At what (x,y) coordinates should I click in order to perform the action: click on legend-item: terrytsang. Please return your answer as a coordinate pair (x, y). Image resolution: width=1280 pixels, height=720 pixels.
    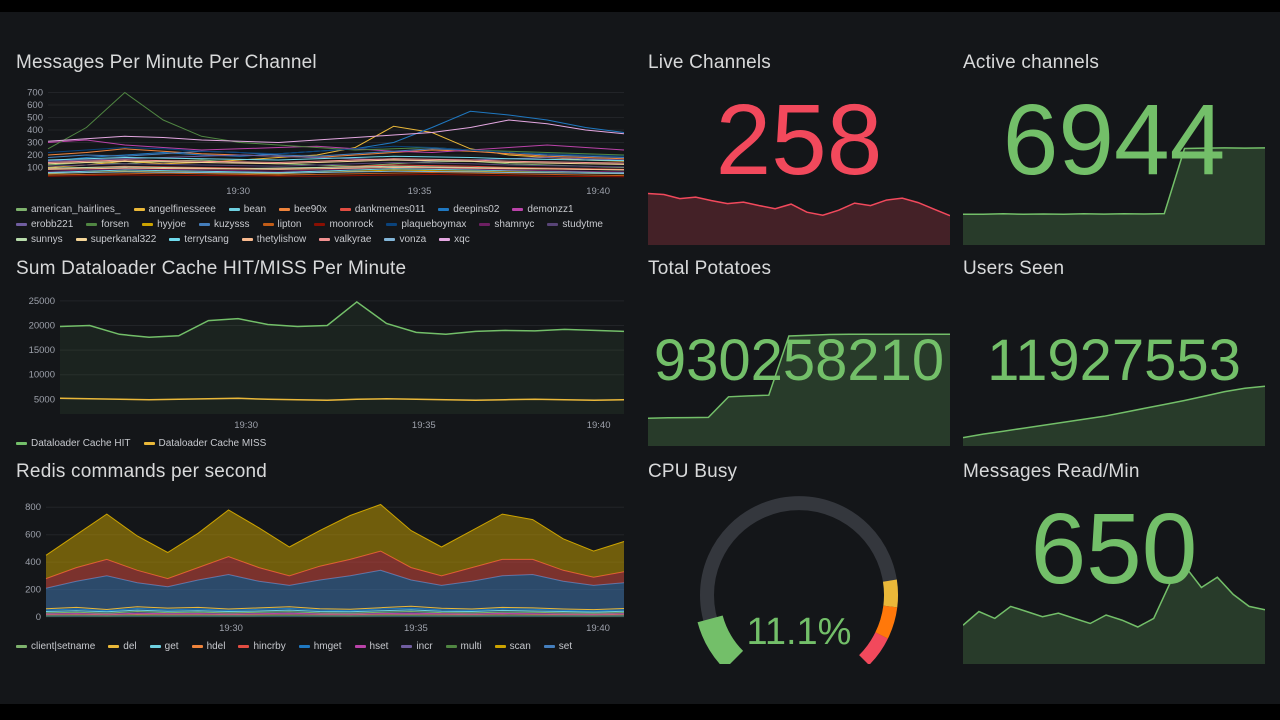
    Looking at the image, I should click on (199, 239).